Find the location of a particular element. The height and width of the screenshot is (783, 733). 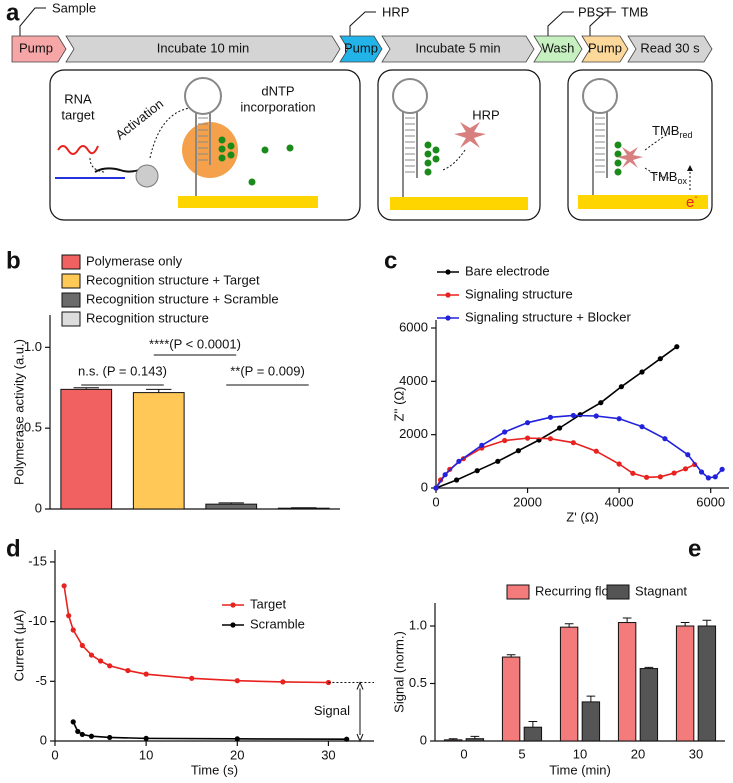

label: incorporation is located at coordinates (277, 106).